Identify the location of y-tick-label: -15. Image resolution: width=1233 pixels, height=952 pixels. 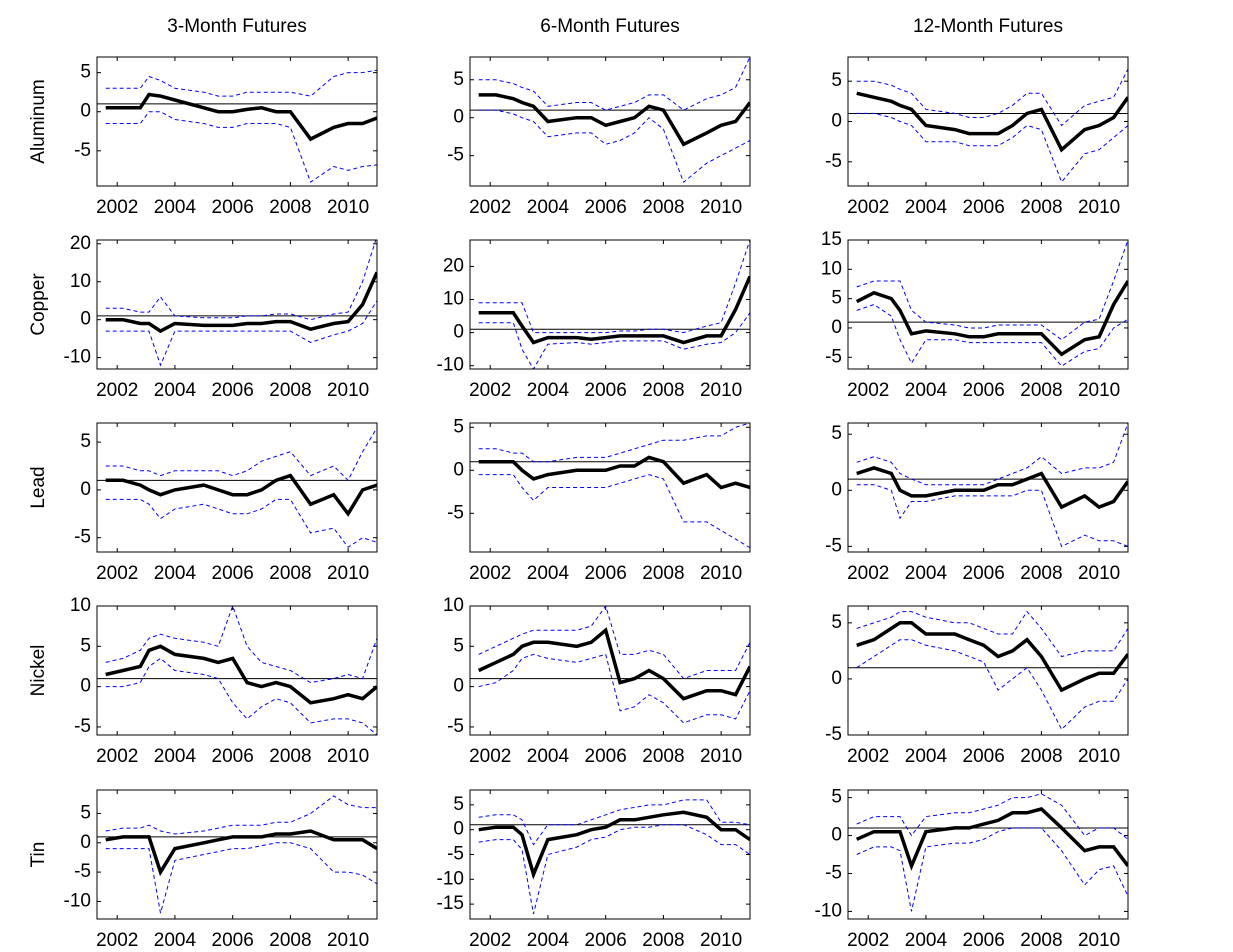
(450, 903).